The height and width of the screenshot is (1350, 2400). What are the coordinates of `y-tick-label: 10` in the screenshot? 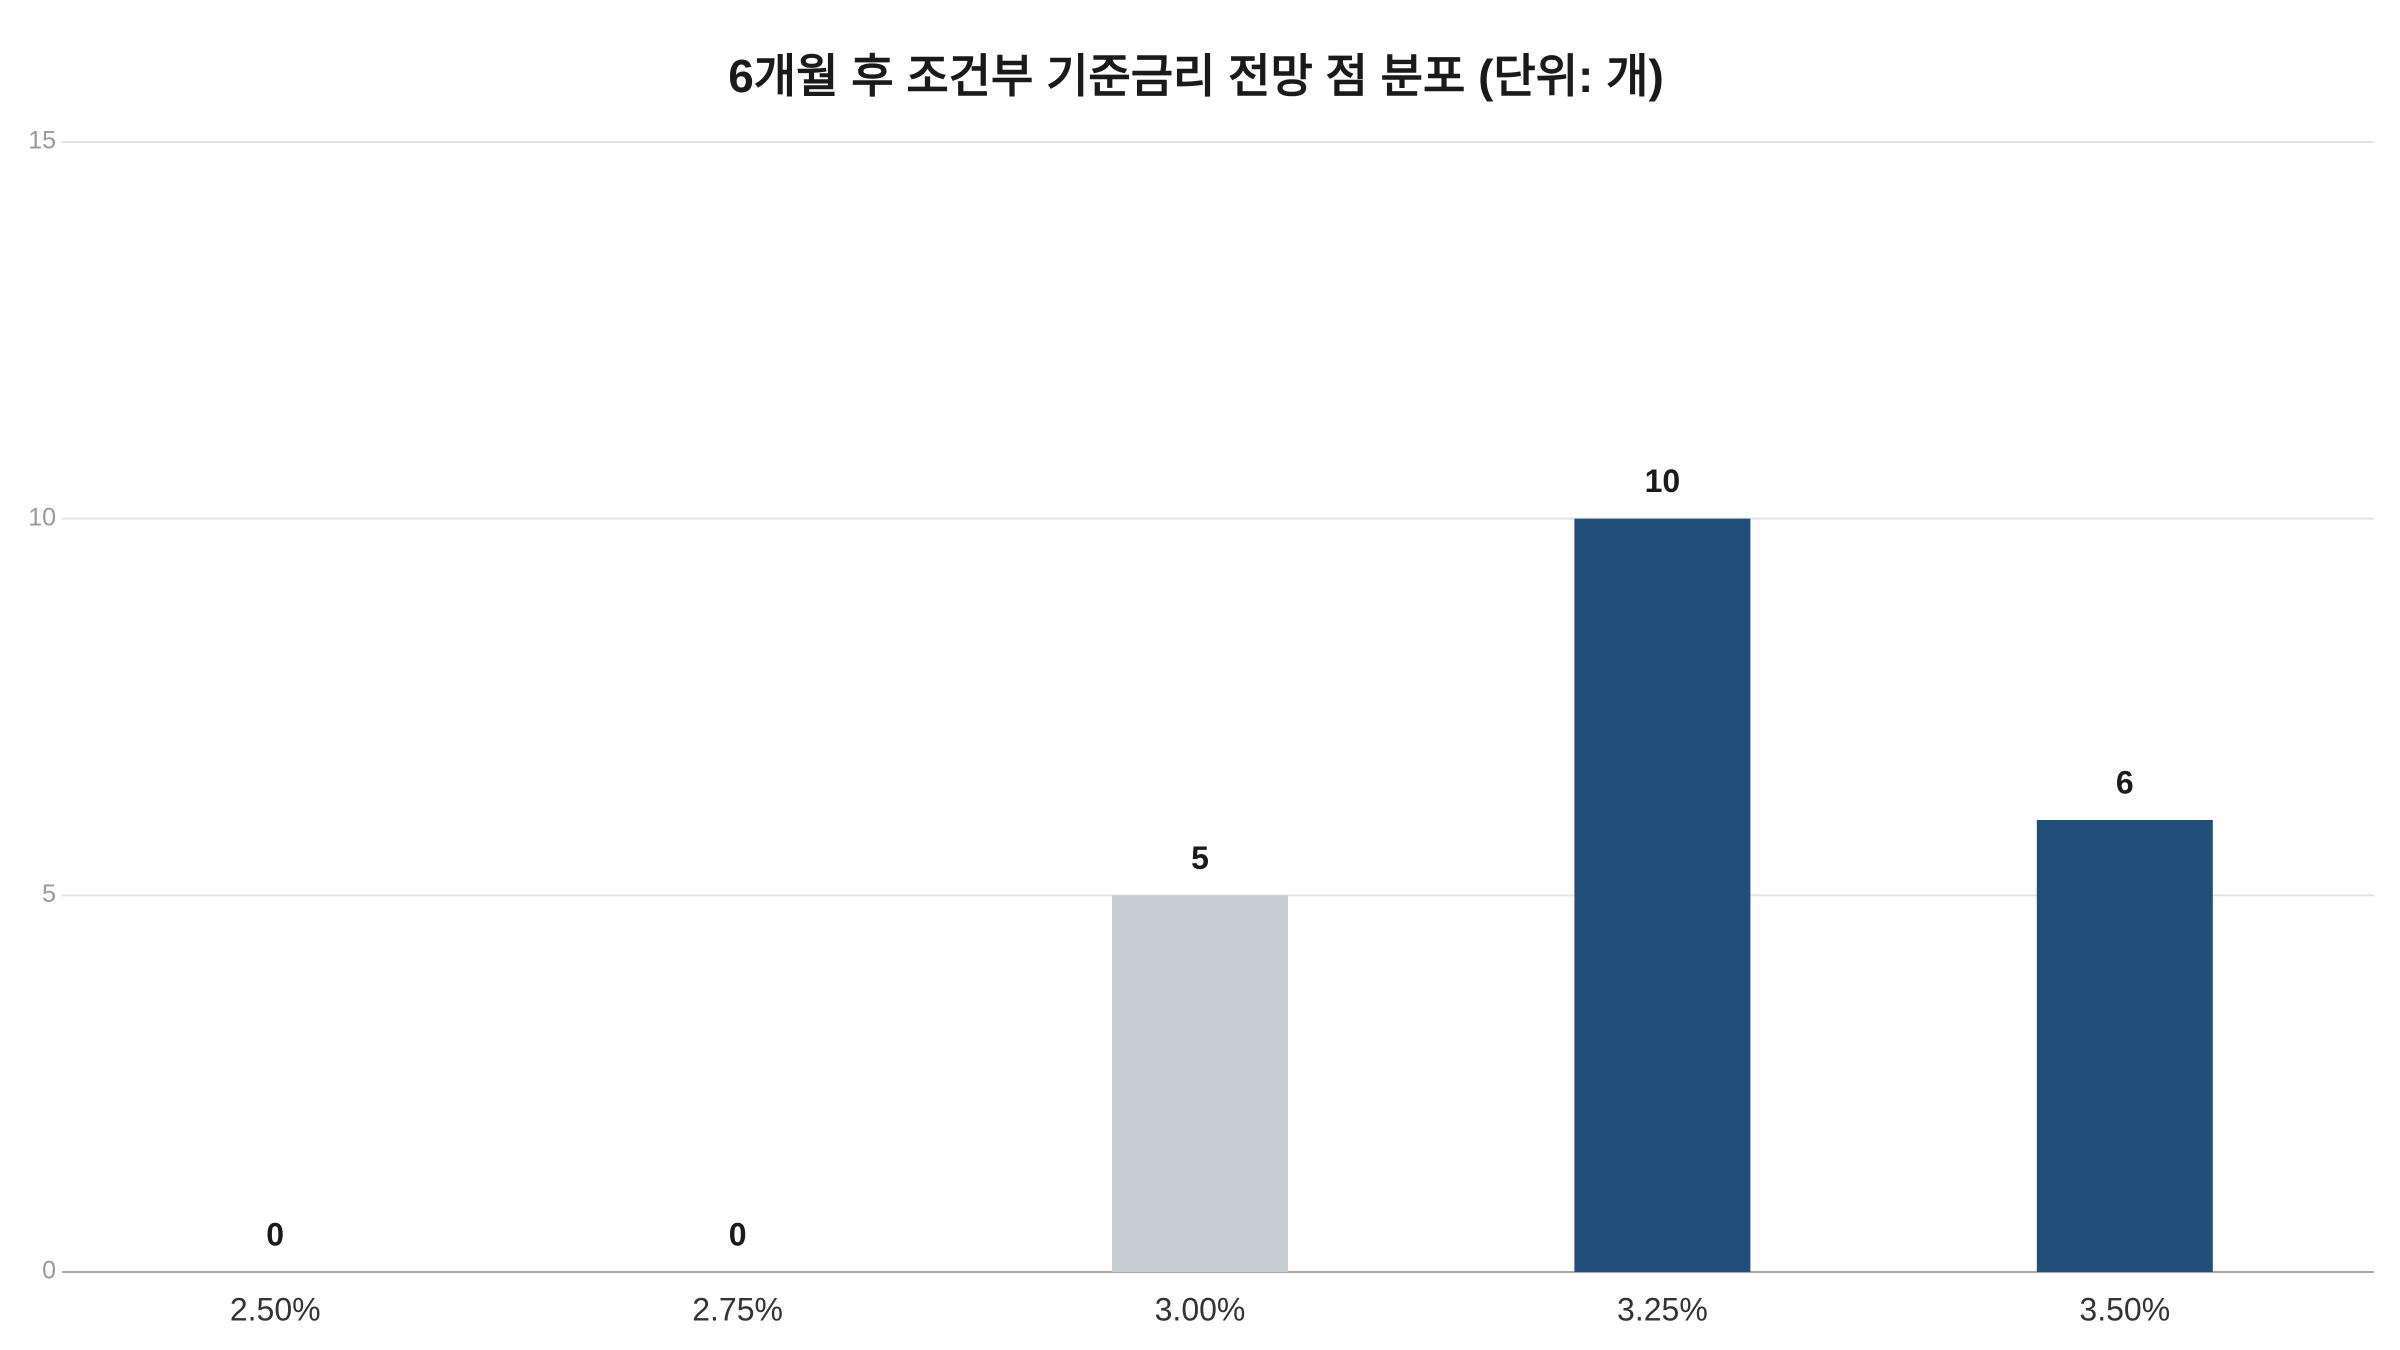 It's located at (42, 517).